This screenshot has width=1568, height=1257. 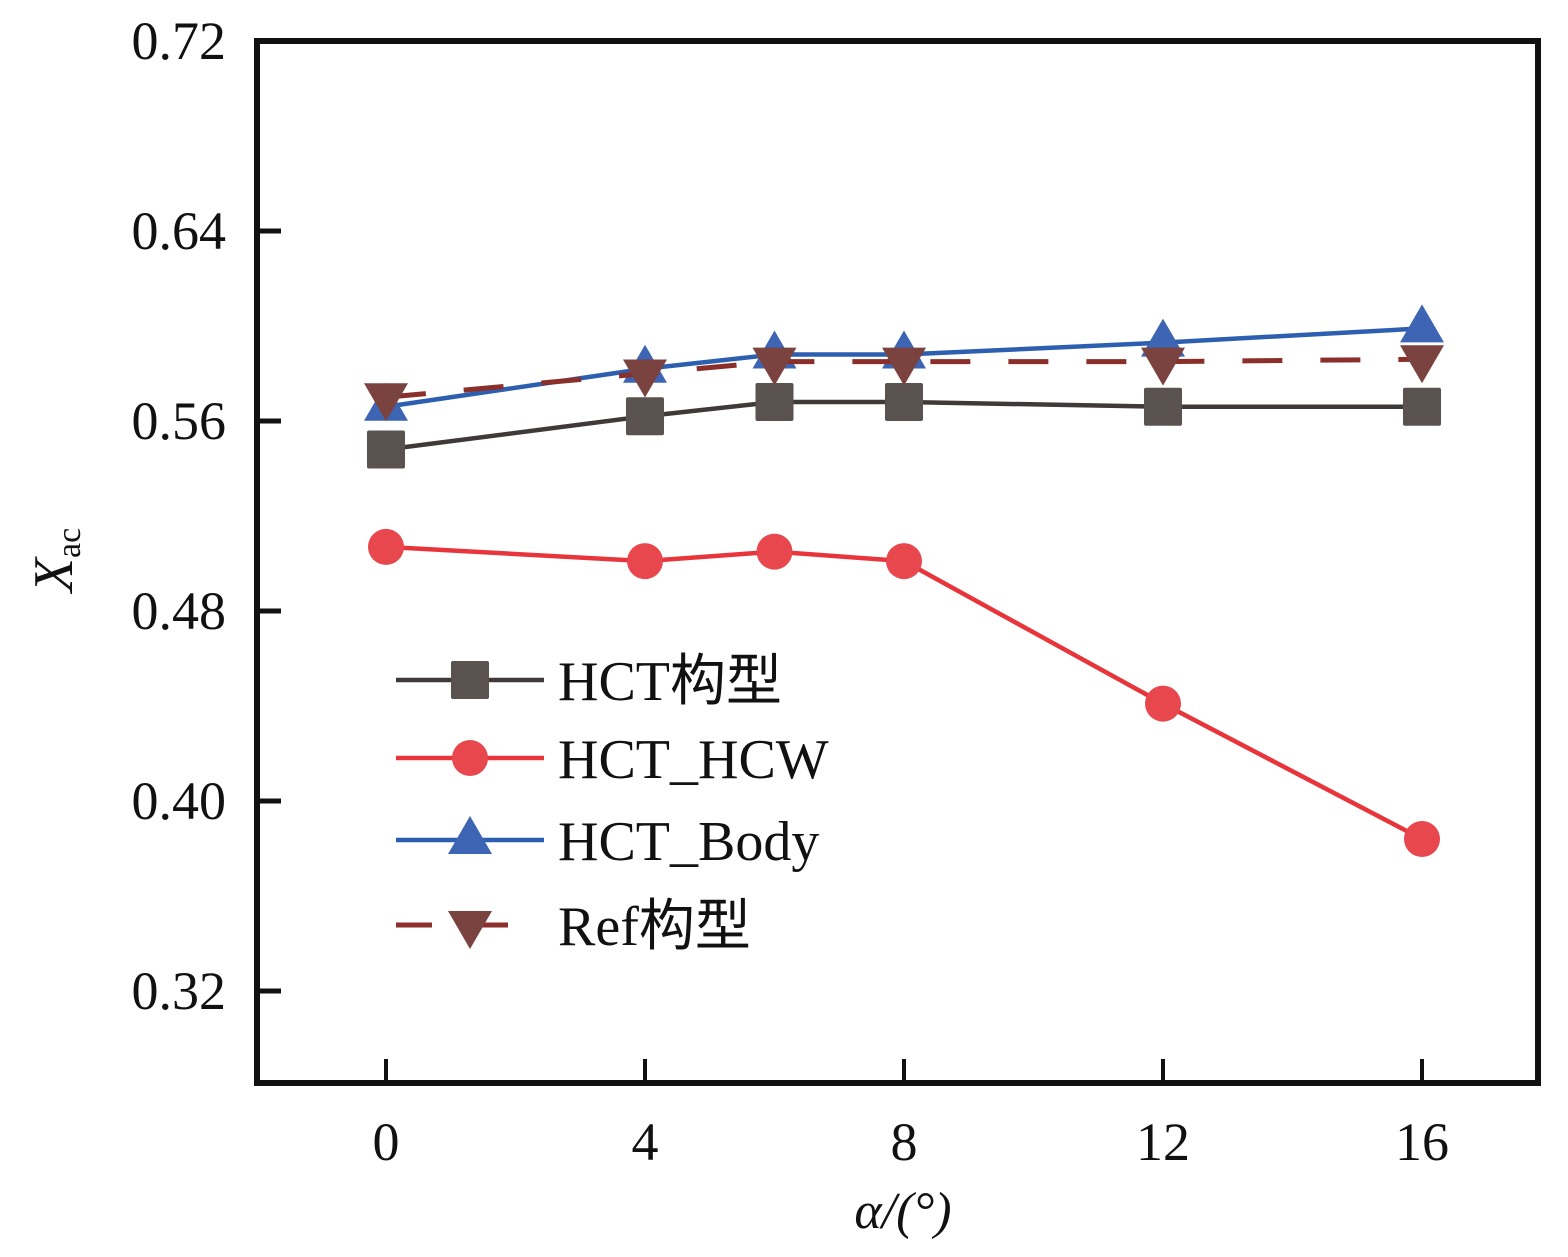 I want to click on x-axis-title: α/(°), so click(x=902, y=1211).